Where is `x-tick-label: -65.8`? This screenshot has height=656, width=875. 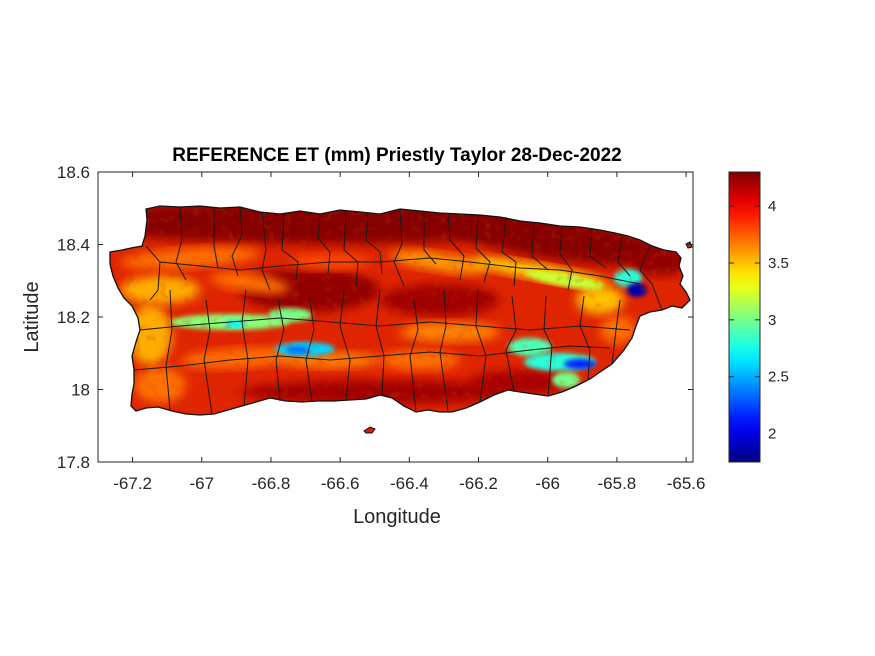
x-tick-label: -65.8 is located at coordinates (617, 483).